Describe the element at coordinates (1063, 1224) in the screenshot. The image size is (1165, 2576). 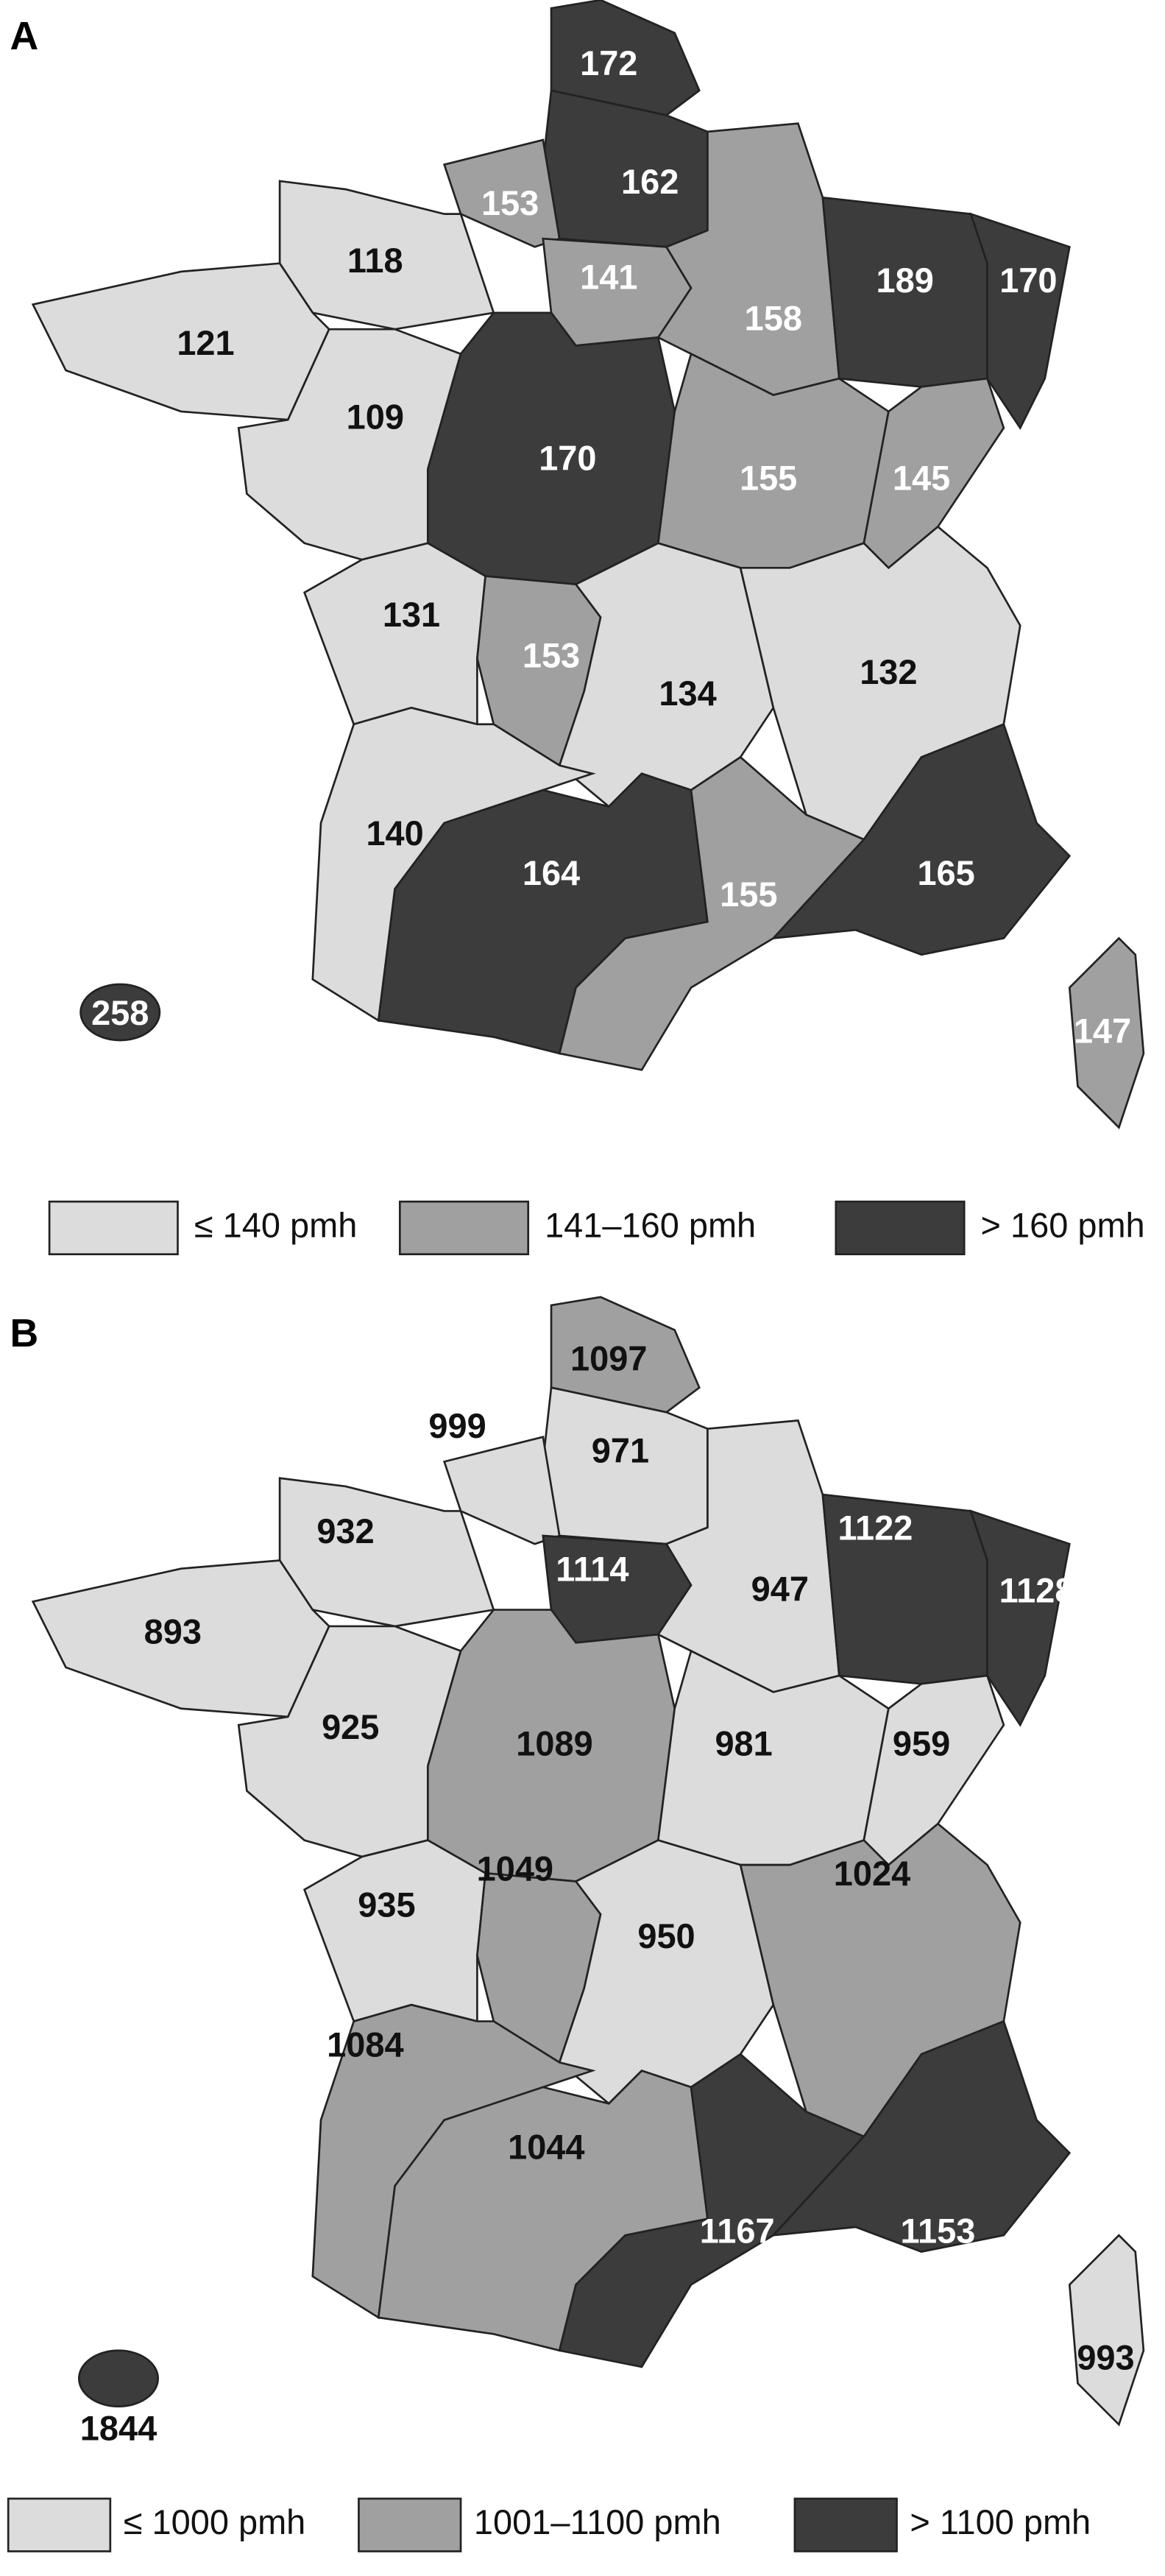
I see `legend-label: > 160 pmh` at that location.